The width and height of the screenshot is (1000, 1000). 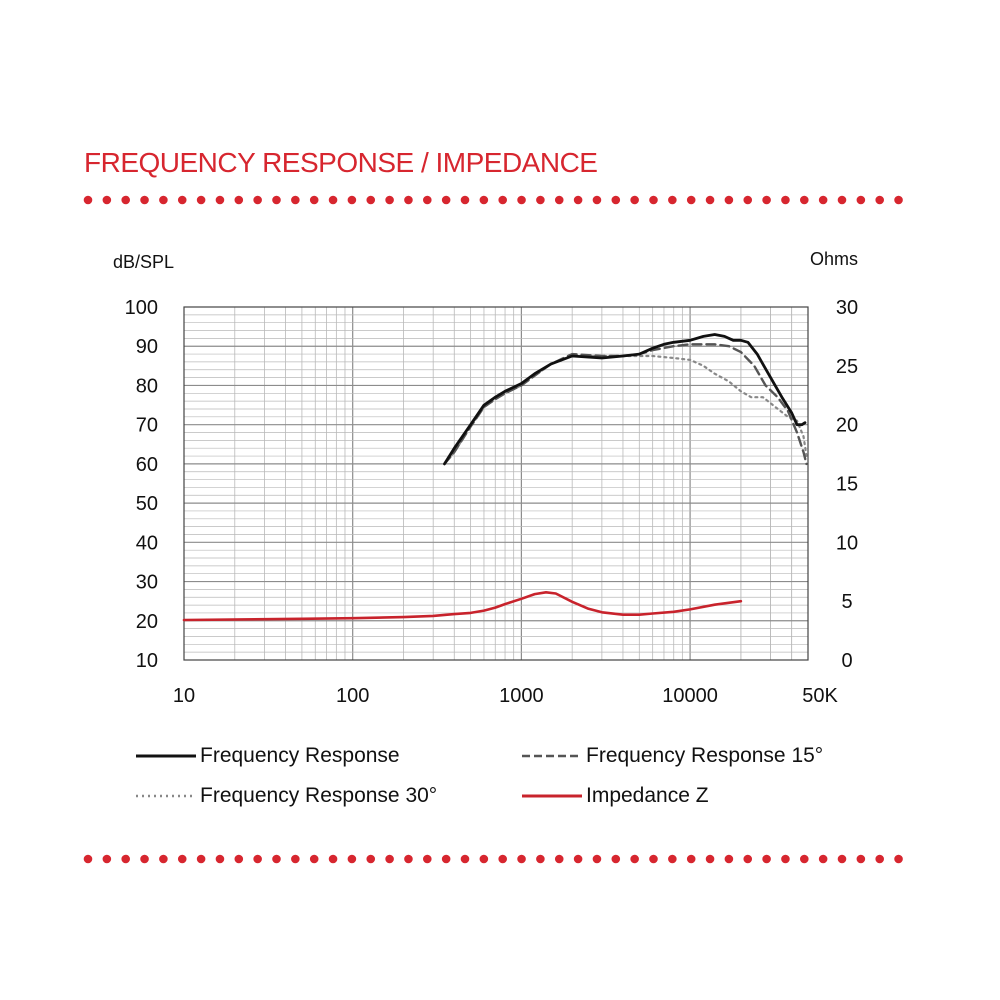 I want to click on y-left-tick-label: 20, so click(x=147, y=622).